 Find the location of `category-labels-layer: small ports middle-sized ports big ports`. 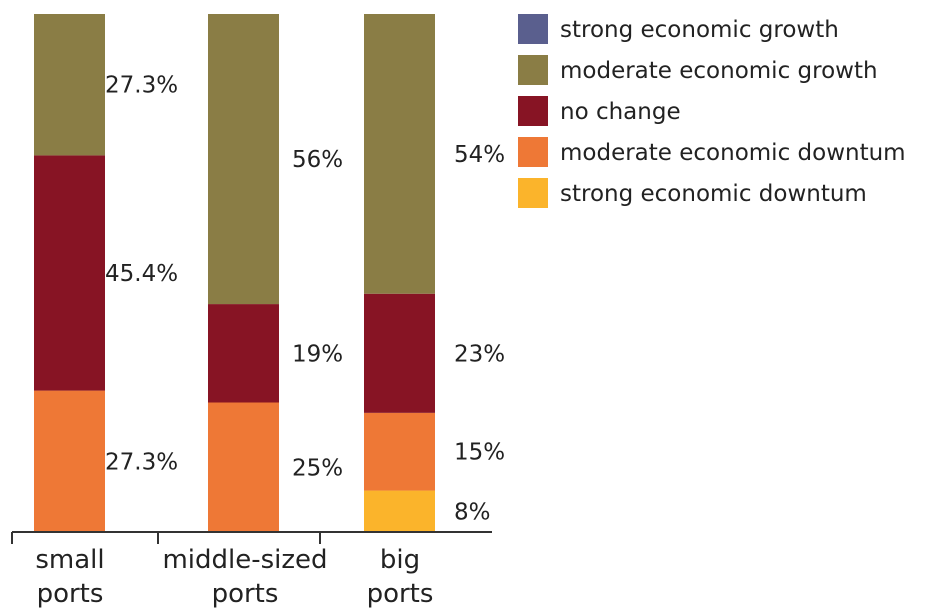

category-labels-layer: small ports middle-sized ports big ports is located at coordinates (234, 577).